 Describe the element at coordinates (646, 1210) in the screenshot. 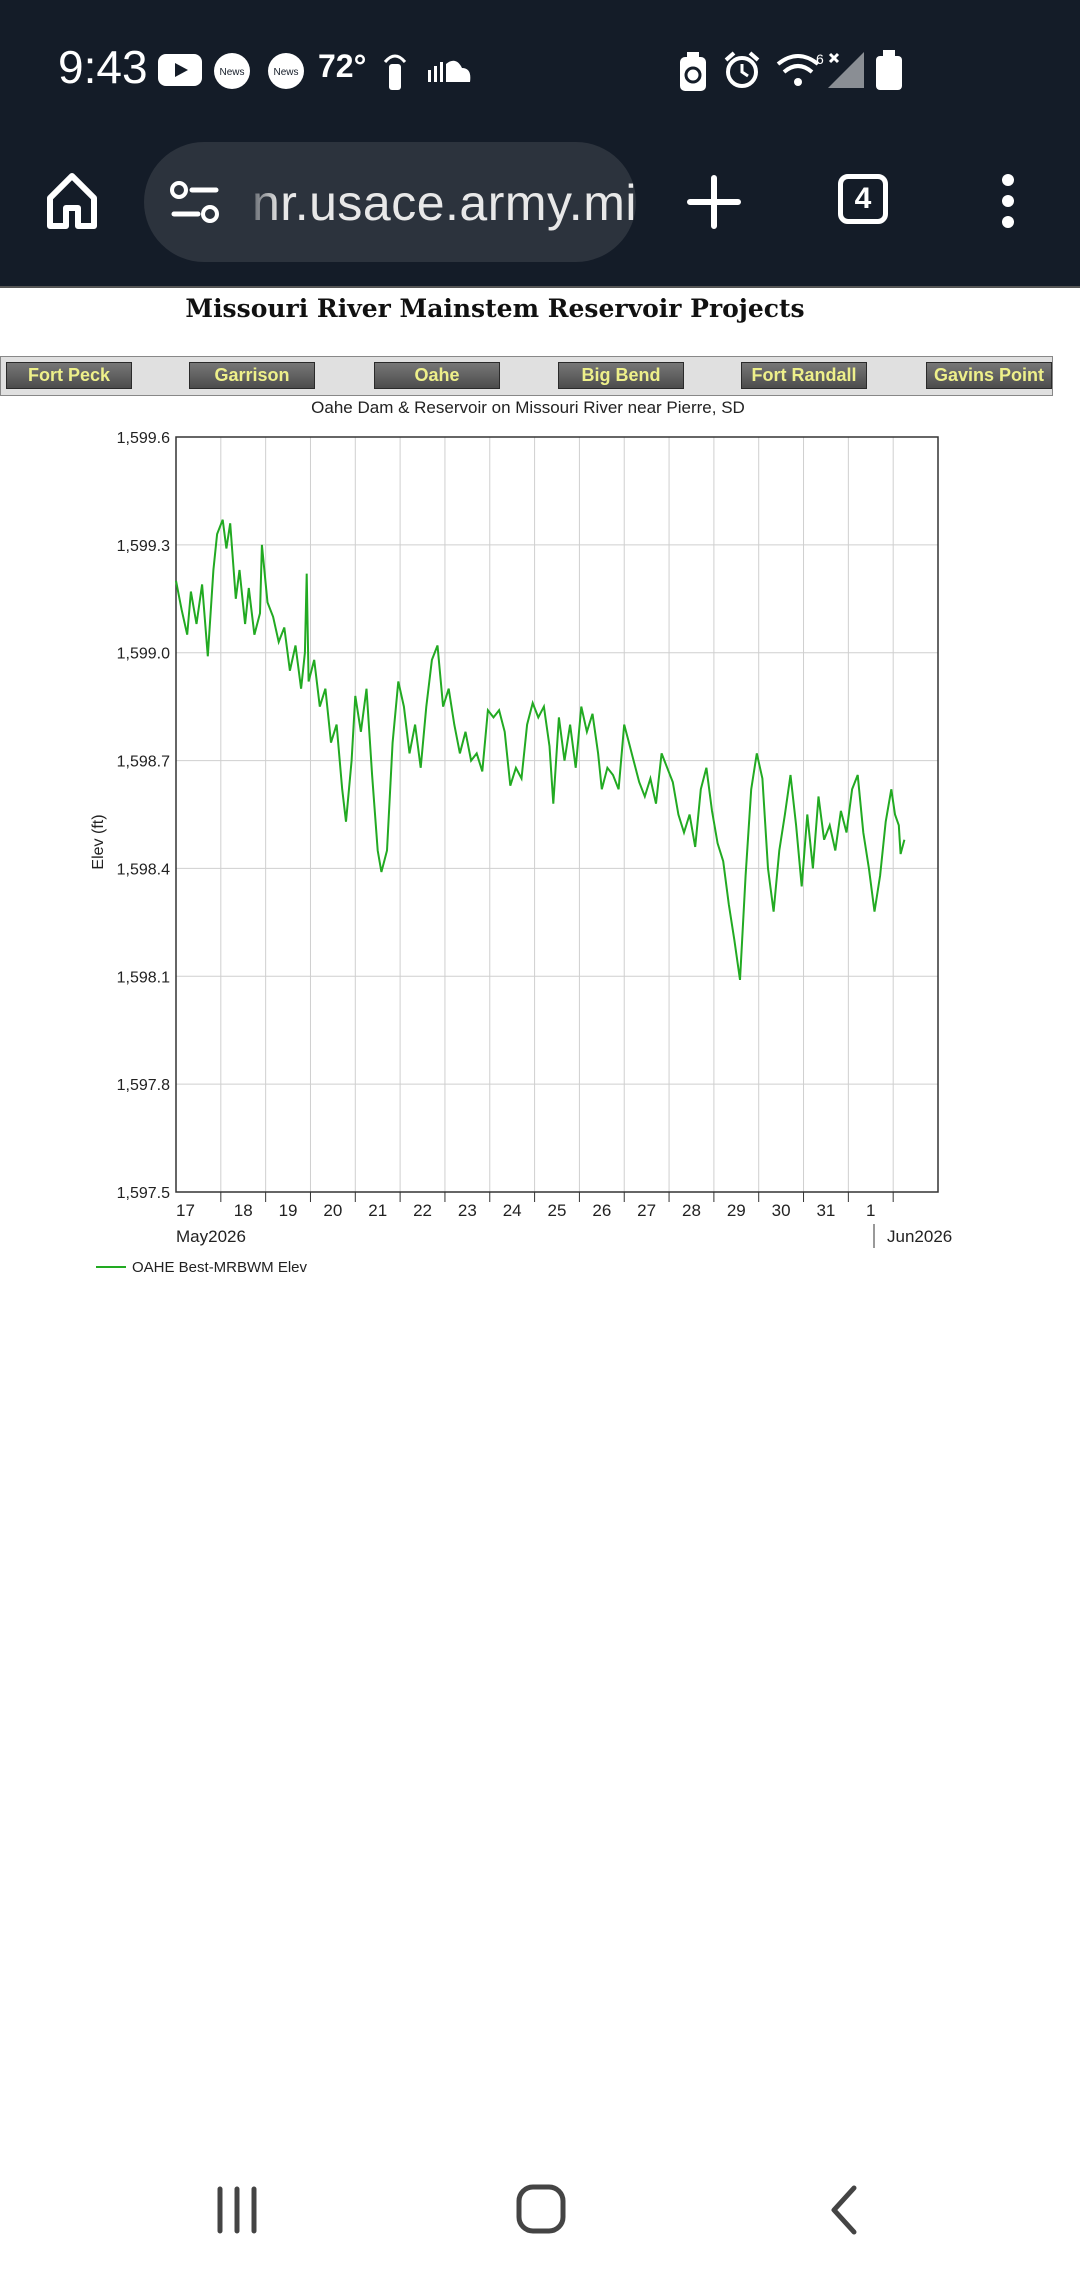

I see `x-tick-label: 27` at that location.